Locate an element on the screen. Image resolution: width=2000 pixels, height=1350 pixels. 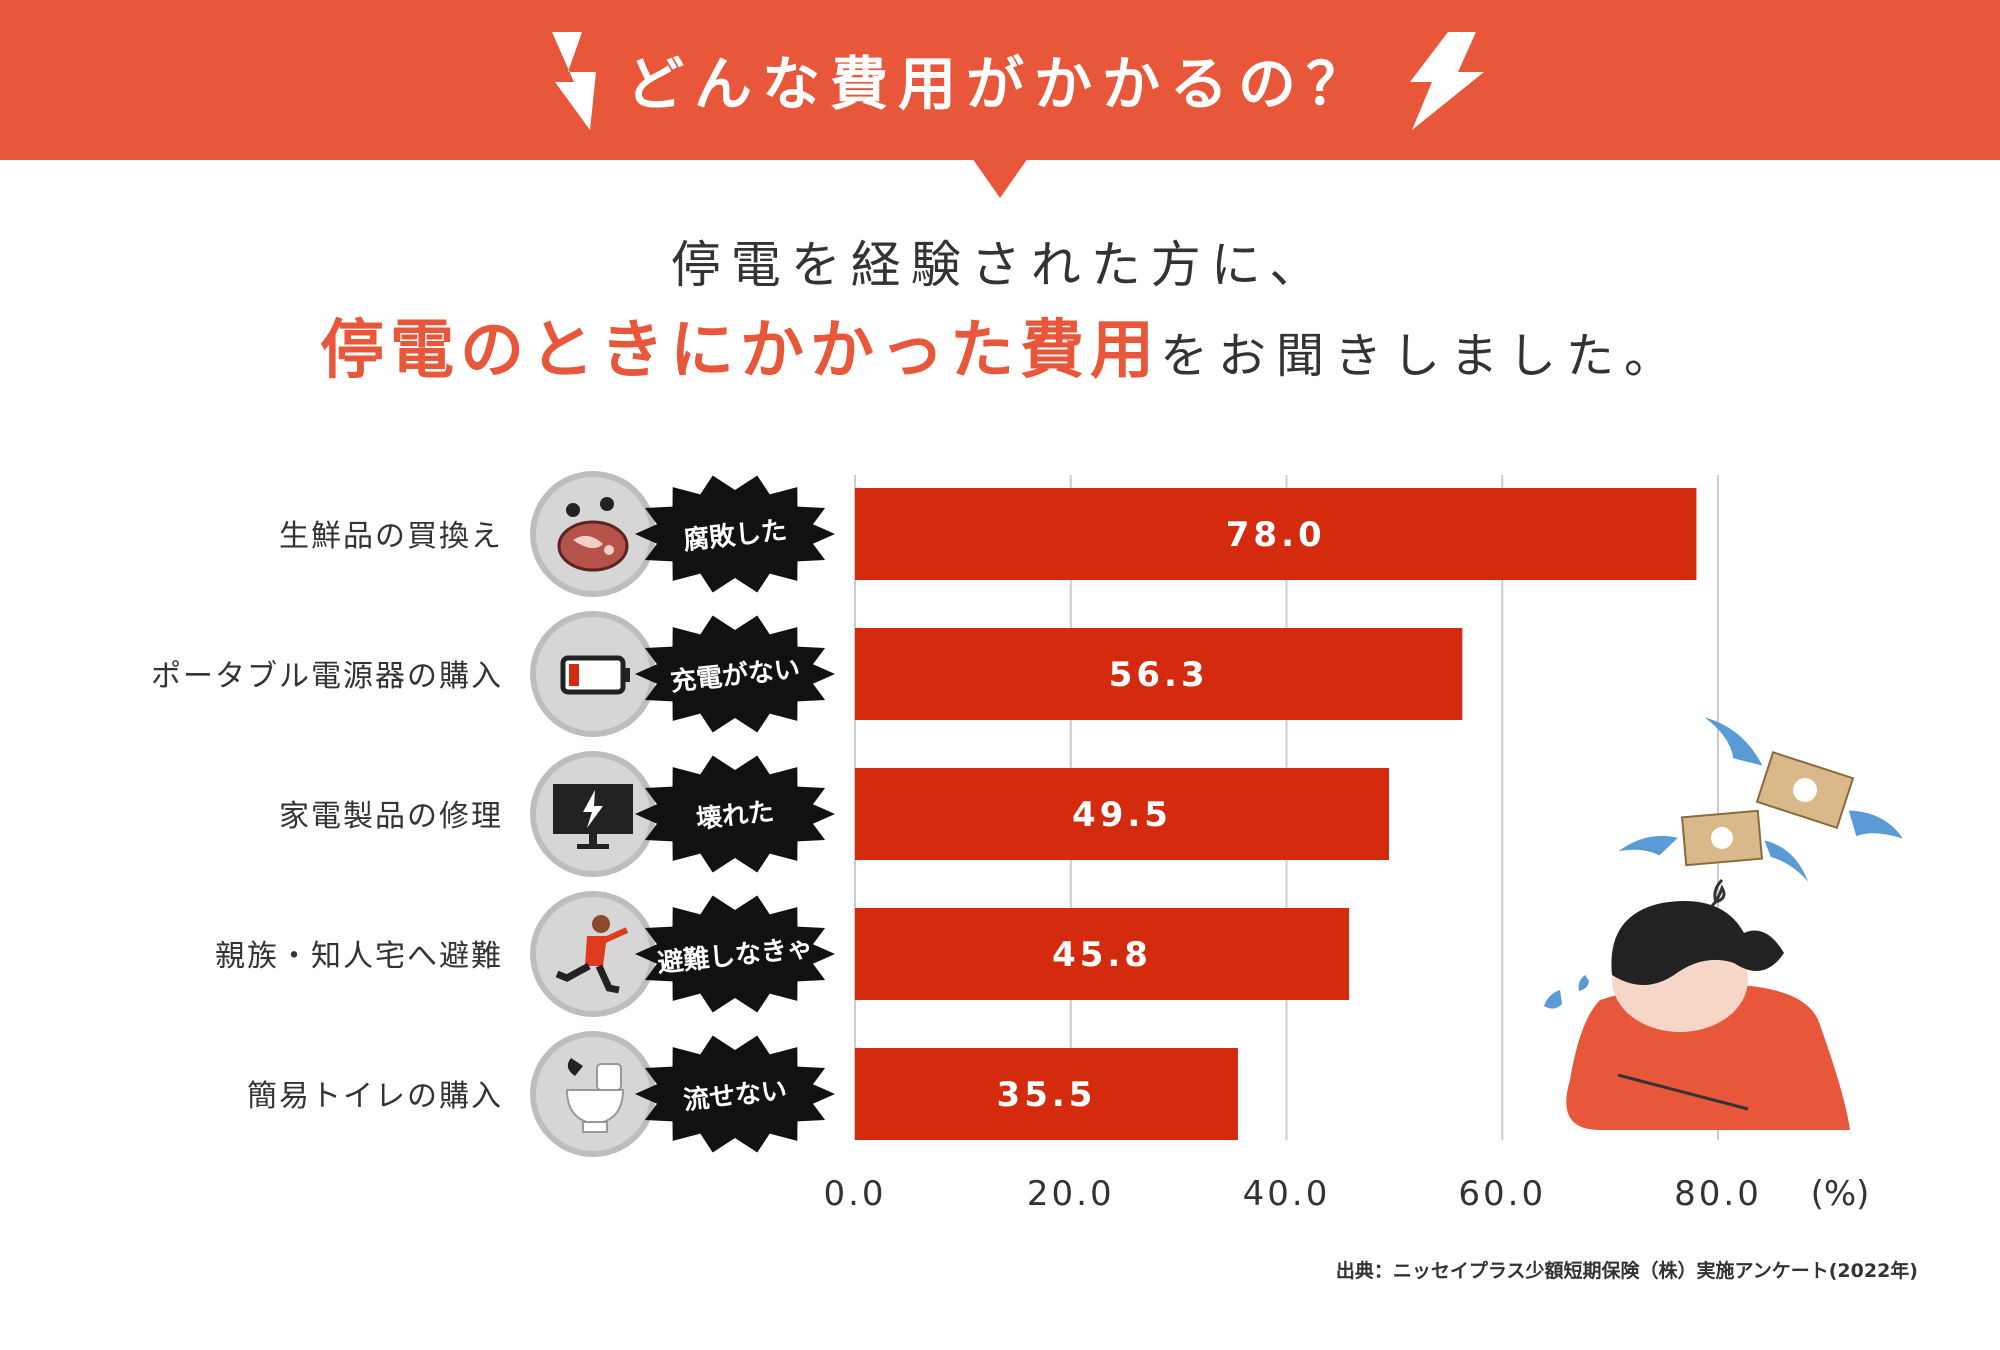
chart-row: 家電製品の修理 壊れた 49.5 is located at coordinates (834, 814).